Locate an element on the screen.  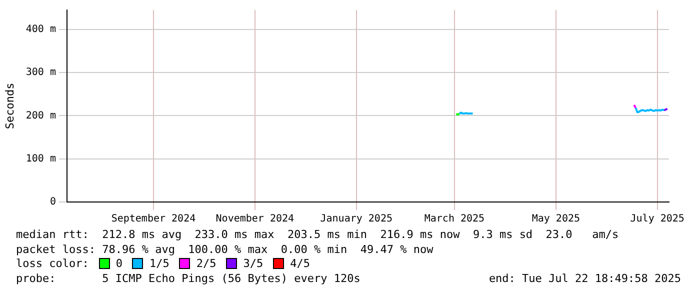
x-tick-label: July 2025 is located at coordinates (657, 219).